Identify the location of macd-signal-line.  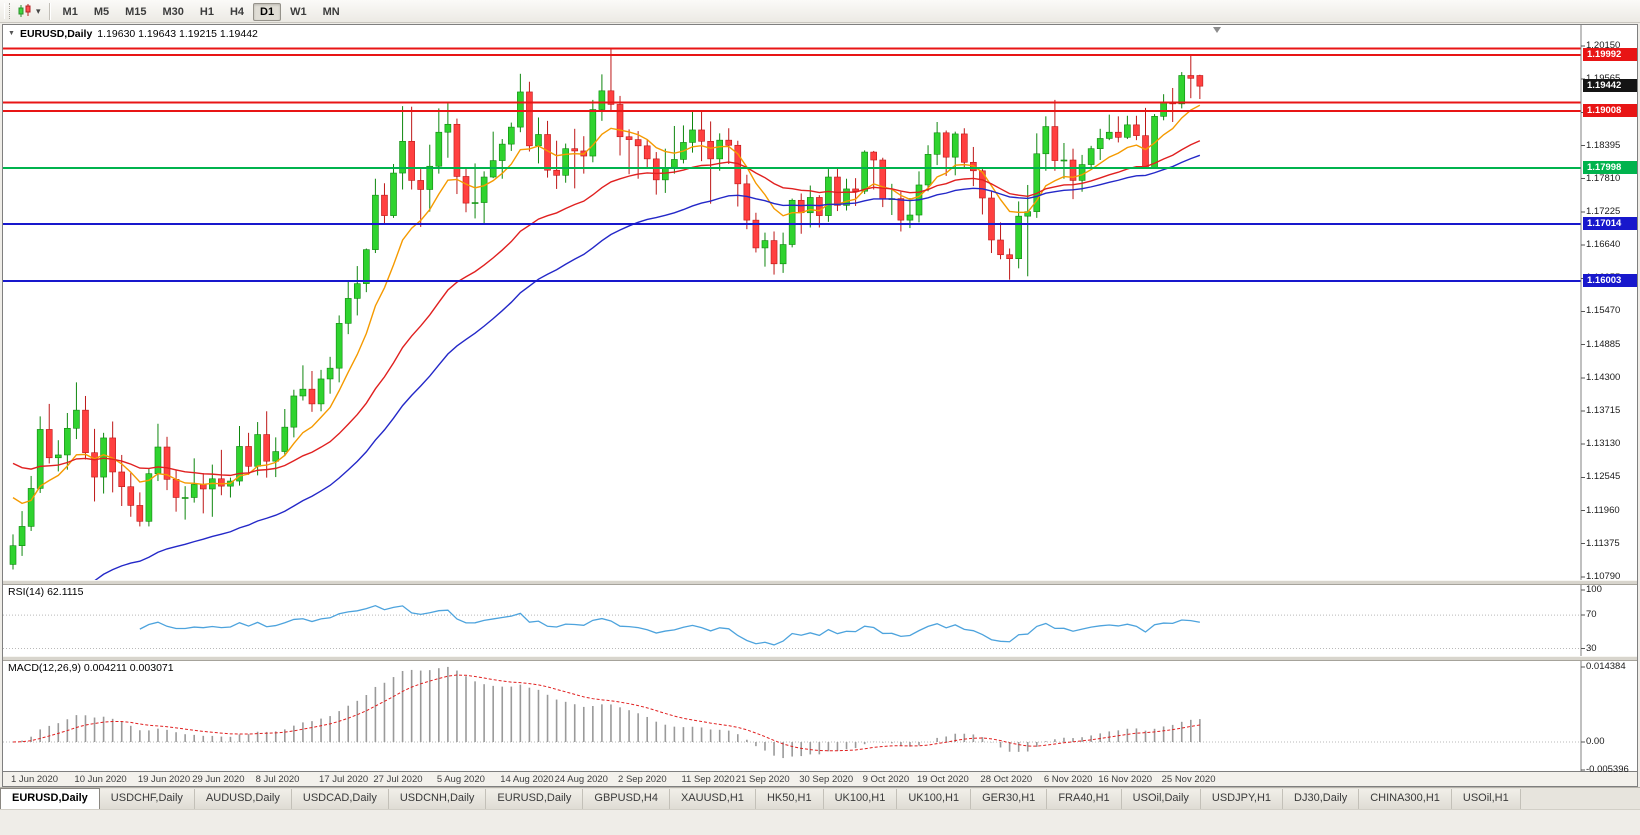
(606, 713).